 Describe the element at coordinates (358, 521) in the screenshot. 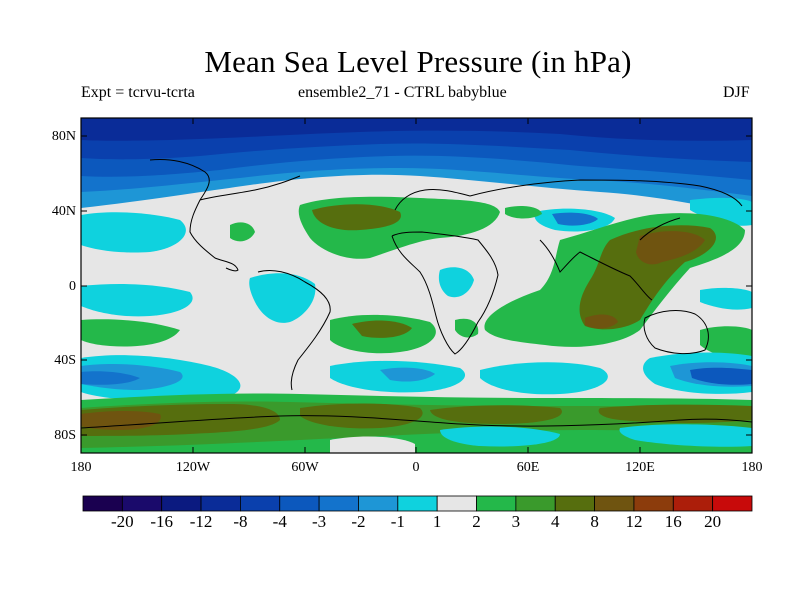

I see `colorbar-label: -2` at that location.